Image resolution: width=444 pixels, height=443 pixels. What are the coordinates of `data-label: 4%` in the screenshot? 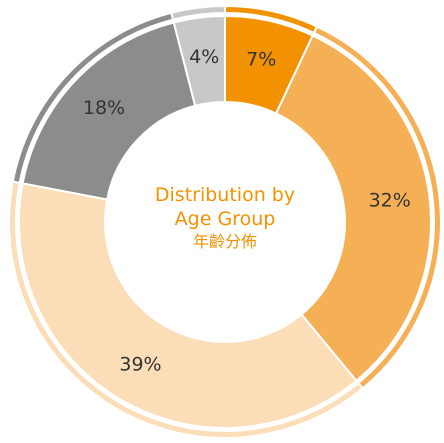 It's located at (204, 57).